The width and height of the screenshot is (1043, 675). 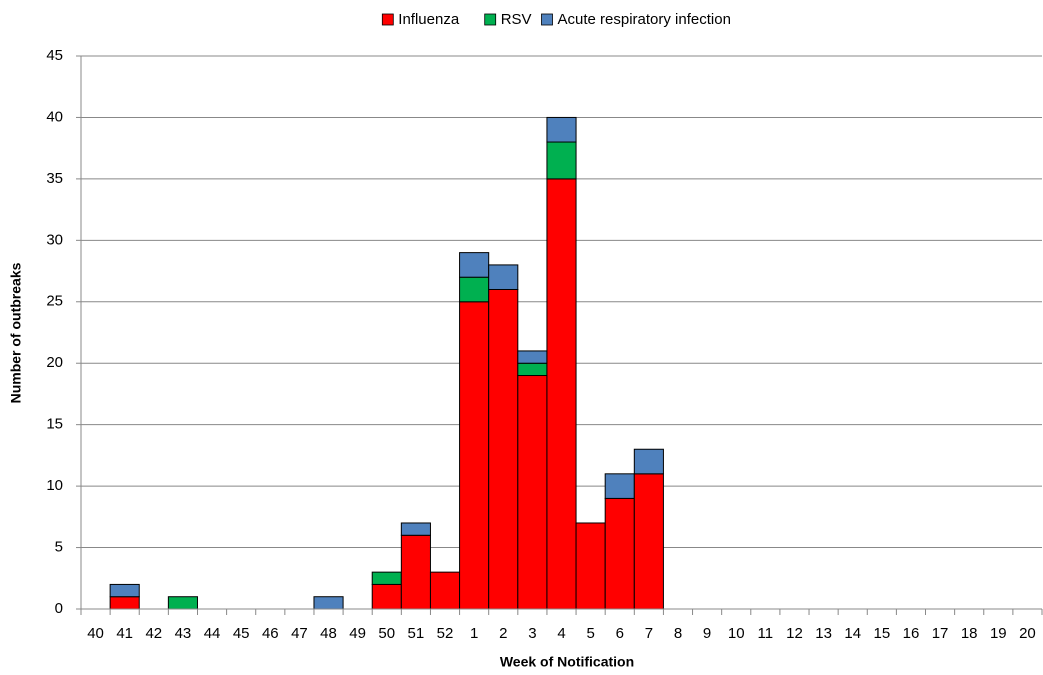 What do you see at coordinates (794, 633) in the screenshot?
I see `x-tick-label: 12` at bounding box center [794, 633].